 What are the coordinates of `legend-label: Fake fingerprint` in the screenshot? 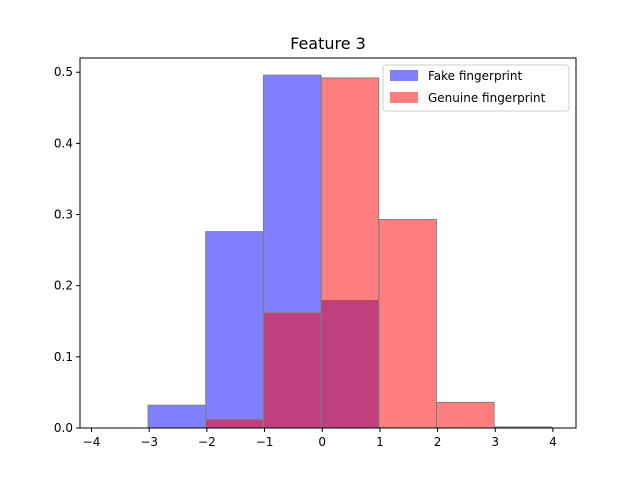 It's located at (475, 76).